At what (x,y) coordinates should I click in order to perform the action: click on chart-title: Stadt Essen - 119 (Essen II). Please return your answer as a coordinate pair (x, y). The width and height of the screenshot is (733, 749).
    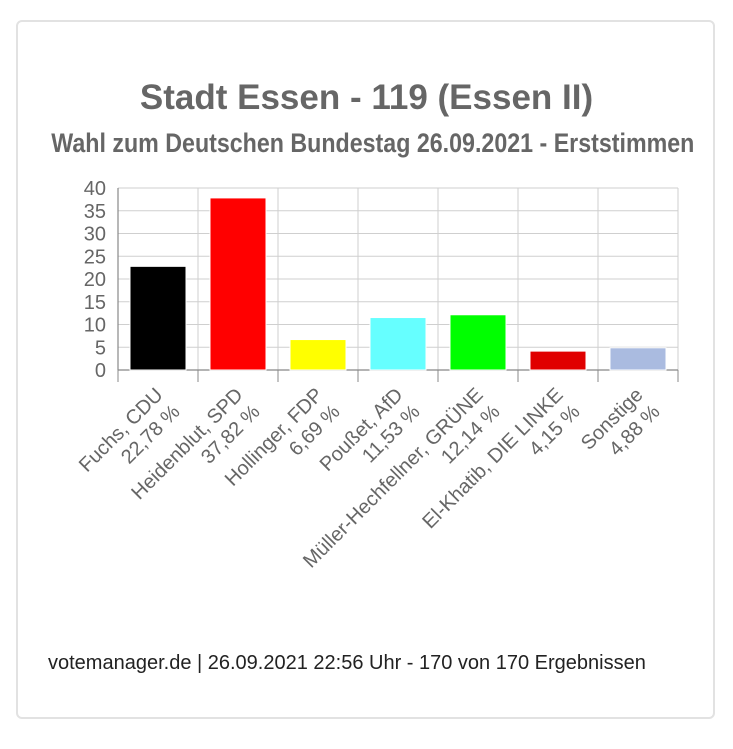
    Looking at the image, I should click on (366, 97).